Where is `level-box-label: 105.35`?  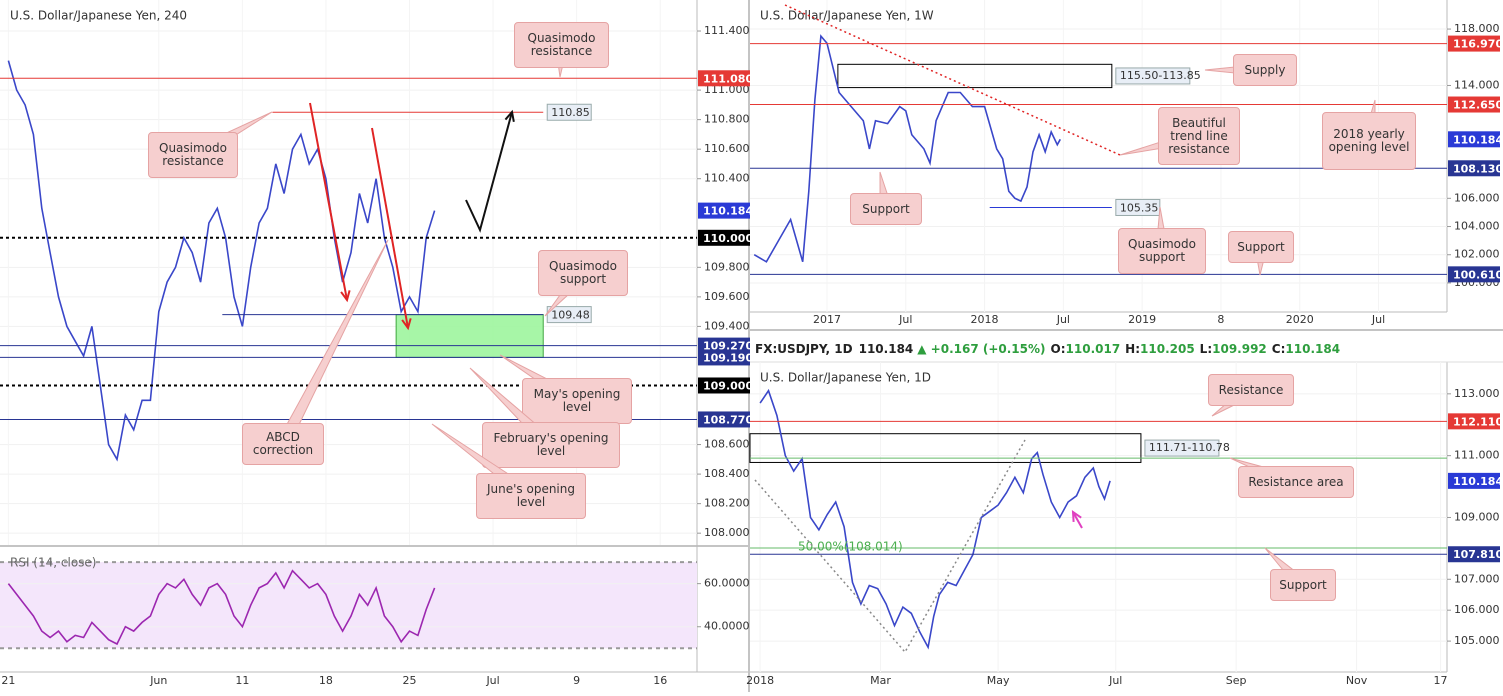 level-box-label: 105.35 is located at coordinates (1139, 207).